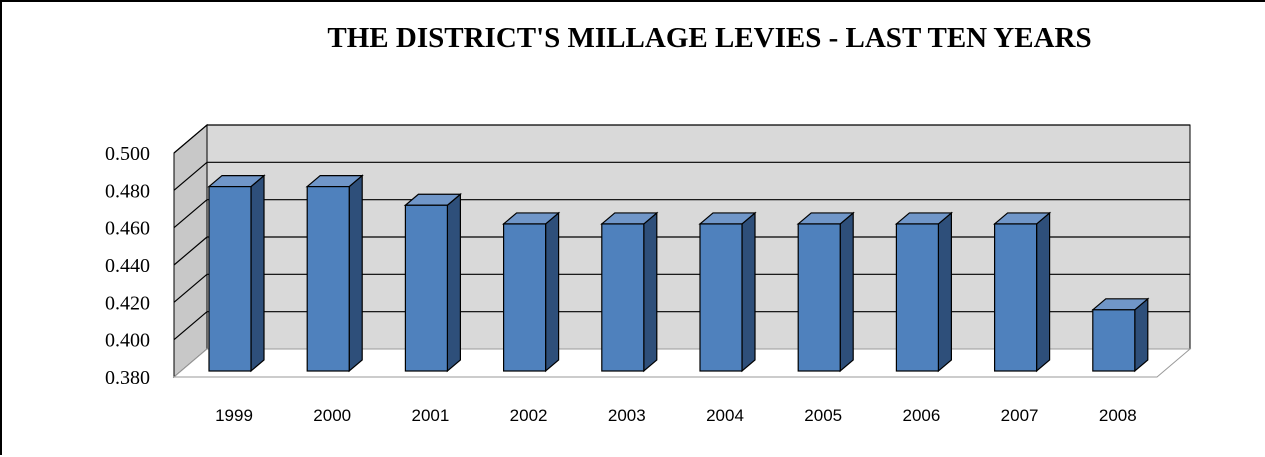  What do you see at coordinates (823, 415) in the screenshot?
I see `x-tick-label: 2005` at bounding box center [823, 415].